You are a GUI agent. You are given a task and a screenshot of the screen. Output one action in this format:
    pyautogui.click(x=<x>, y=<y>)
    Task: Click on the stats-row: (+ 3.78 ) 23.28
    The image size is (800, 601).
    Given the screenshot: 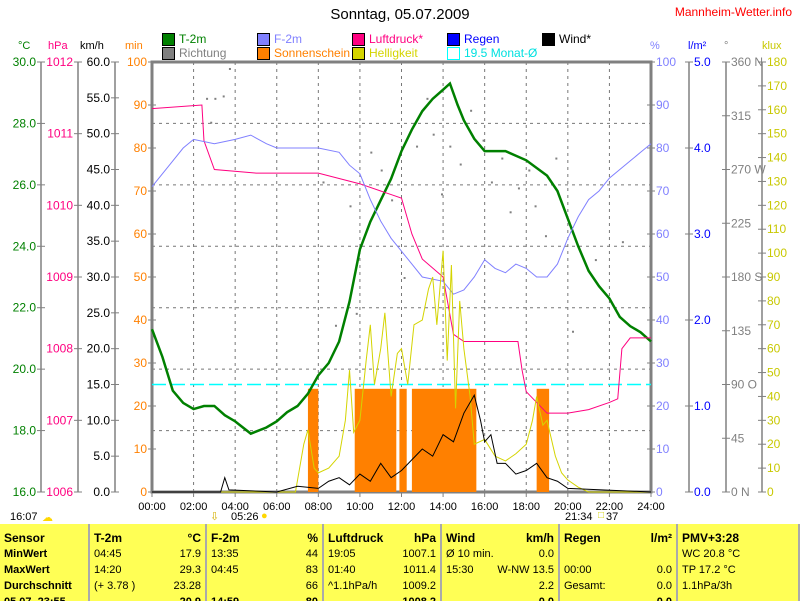 What is the action you would take?
    pyautogui.click(x=147, y=586)
    